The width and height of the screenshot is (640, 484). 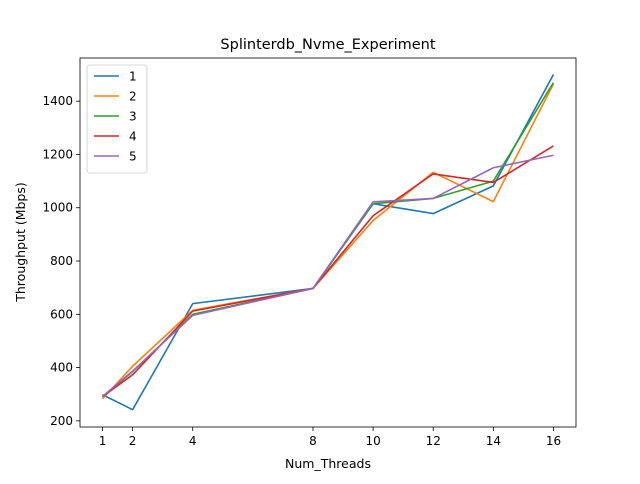 What do you see at coordinates (133, 137) in the screenshot?
I see `legend-label: 4` at bounding box center [133, 137].